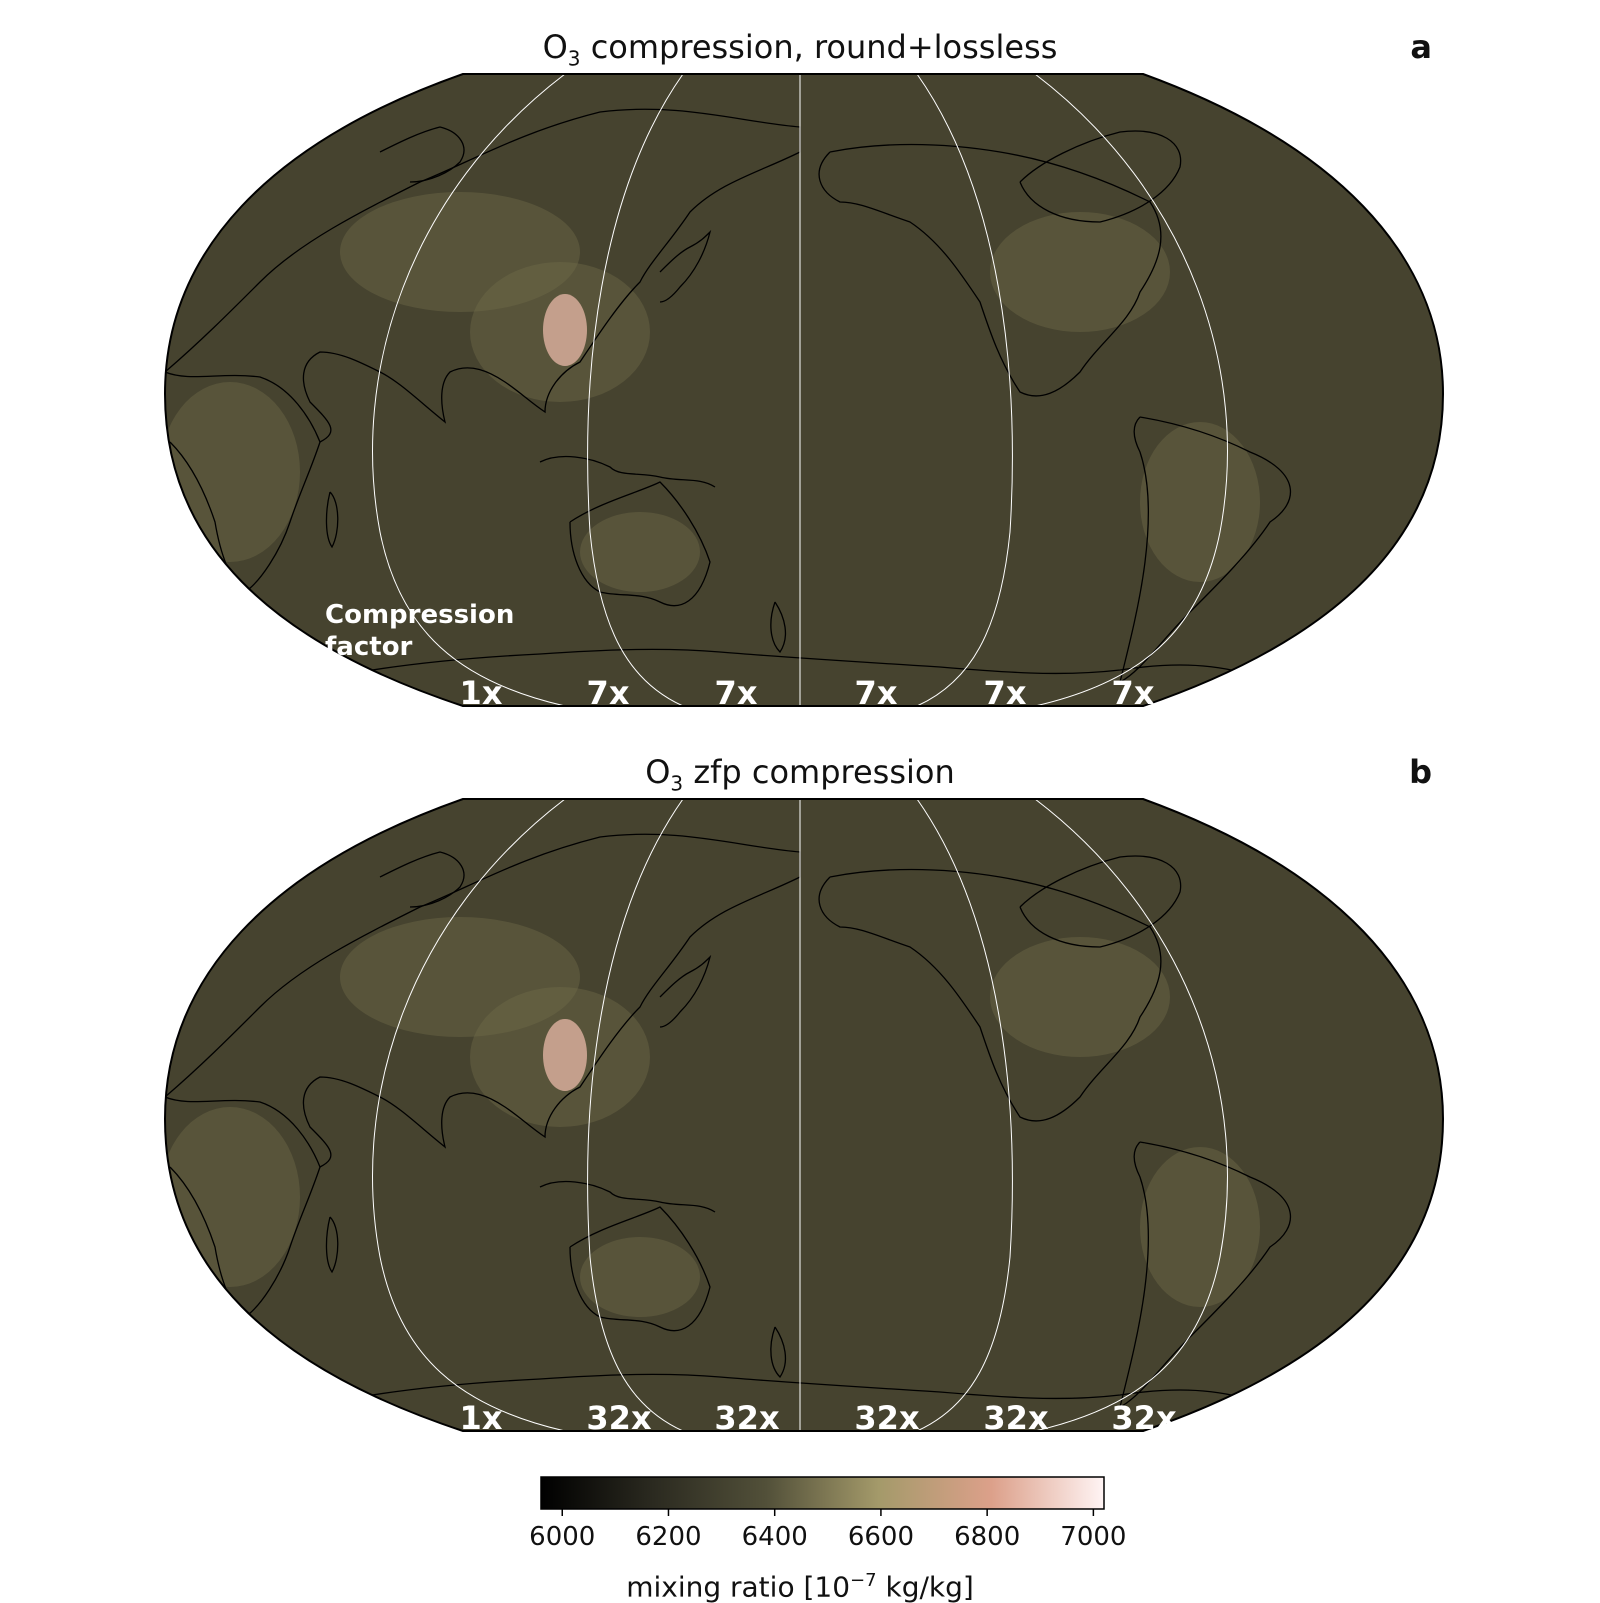  Describe the element at coordinates (1144, 1418) in the screenshot. I see `factor-label-6: 32x` at that location.